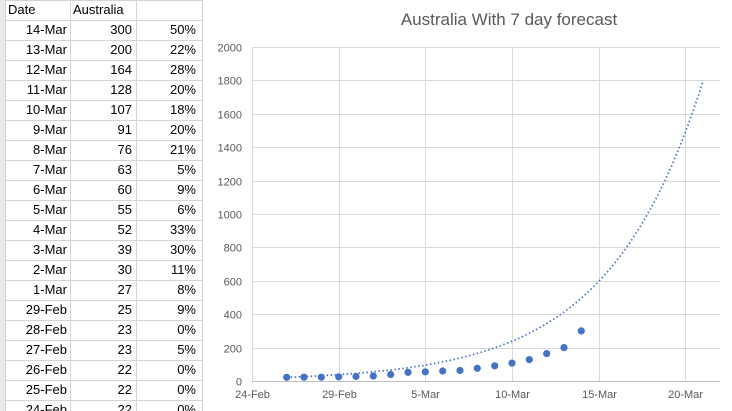 The image size is (732, 411). Describe the element at coordinates (50, 149) in the screenshot. I see `cell-date: 8-Mar` at that location.